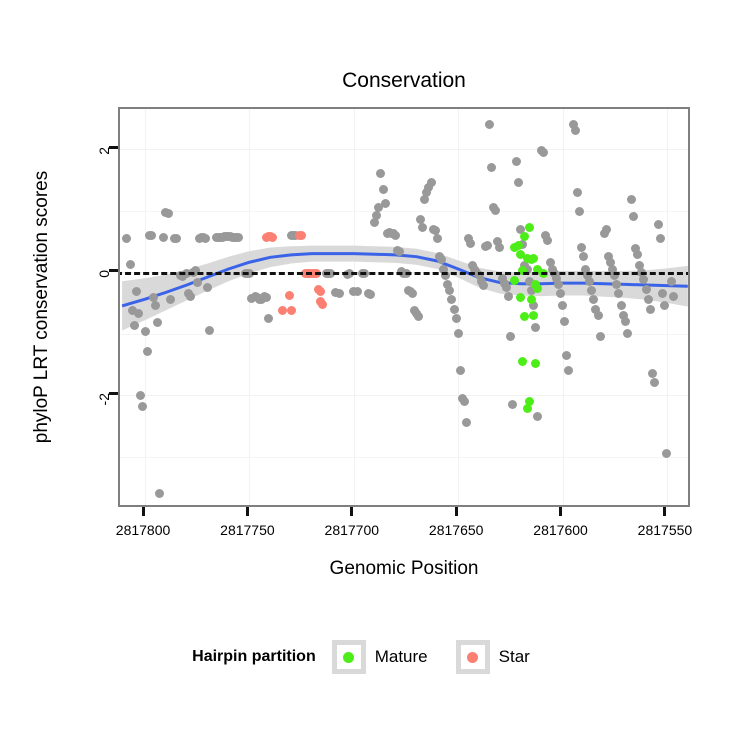 This screenshot has width=750, height=750. What do you see at coordinates (389, 657) in the screenshot?
I see `legend-entry-mature: Mature` at bounding box center [389, 657].